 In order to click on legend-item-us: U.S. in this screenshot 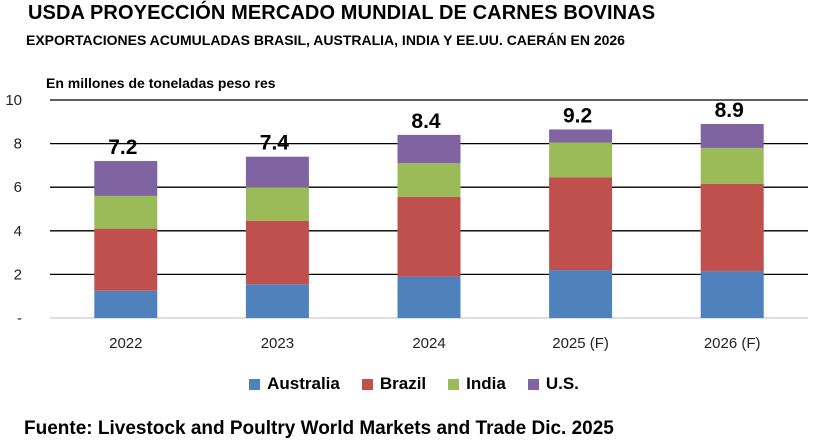, I will do `click(553, 384)`.